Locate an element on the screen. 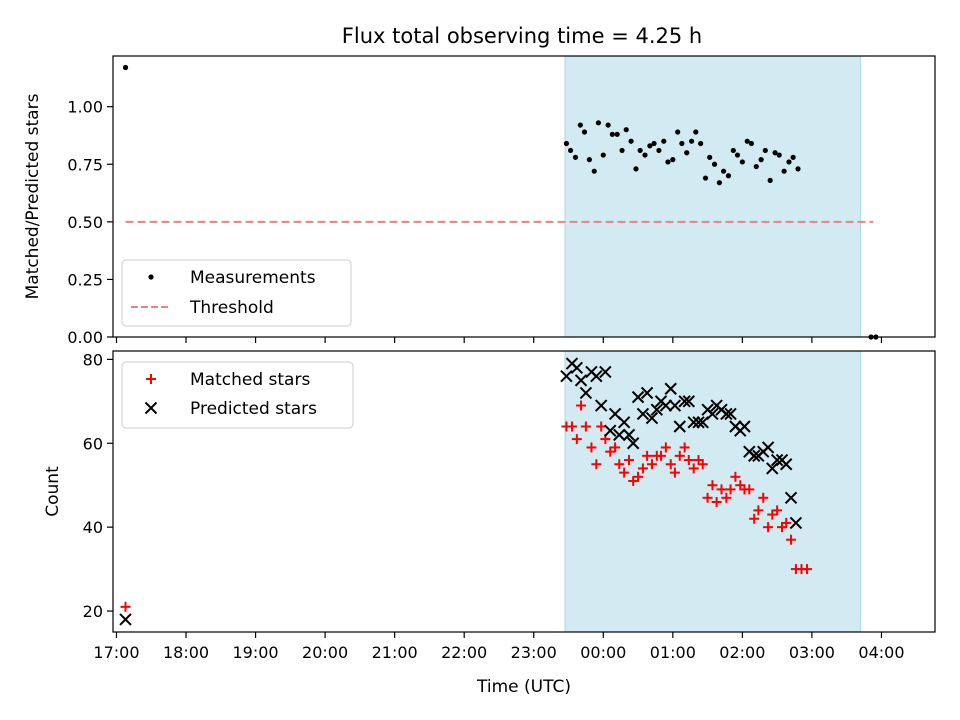  count-legend-box is located at coordinates (237, 395).